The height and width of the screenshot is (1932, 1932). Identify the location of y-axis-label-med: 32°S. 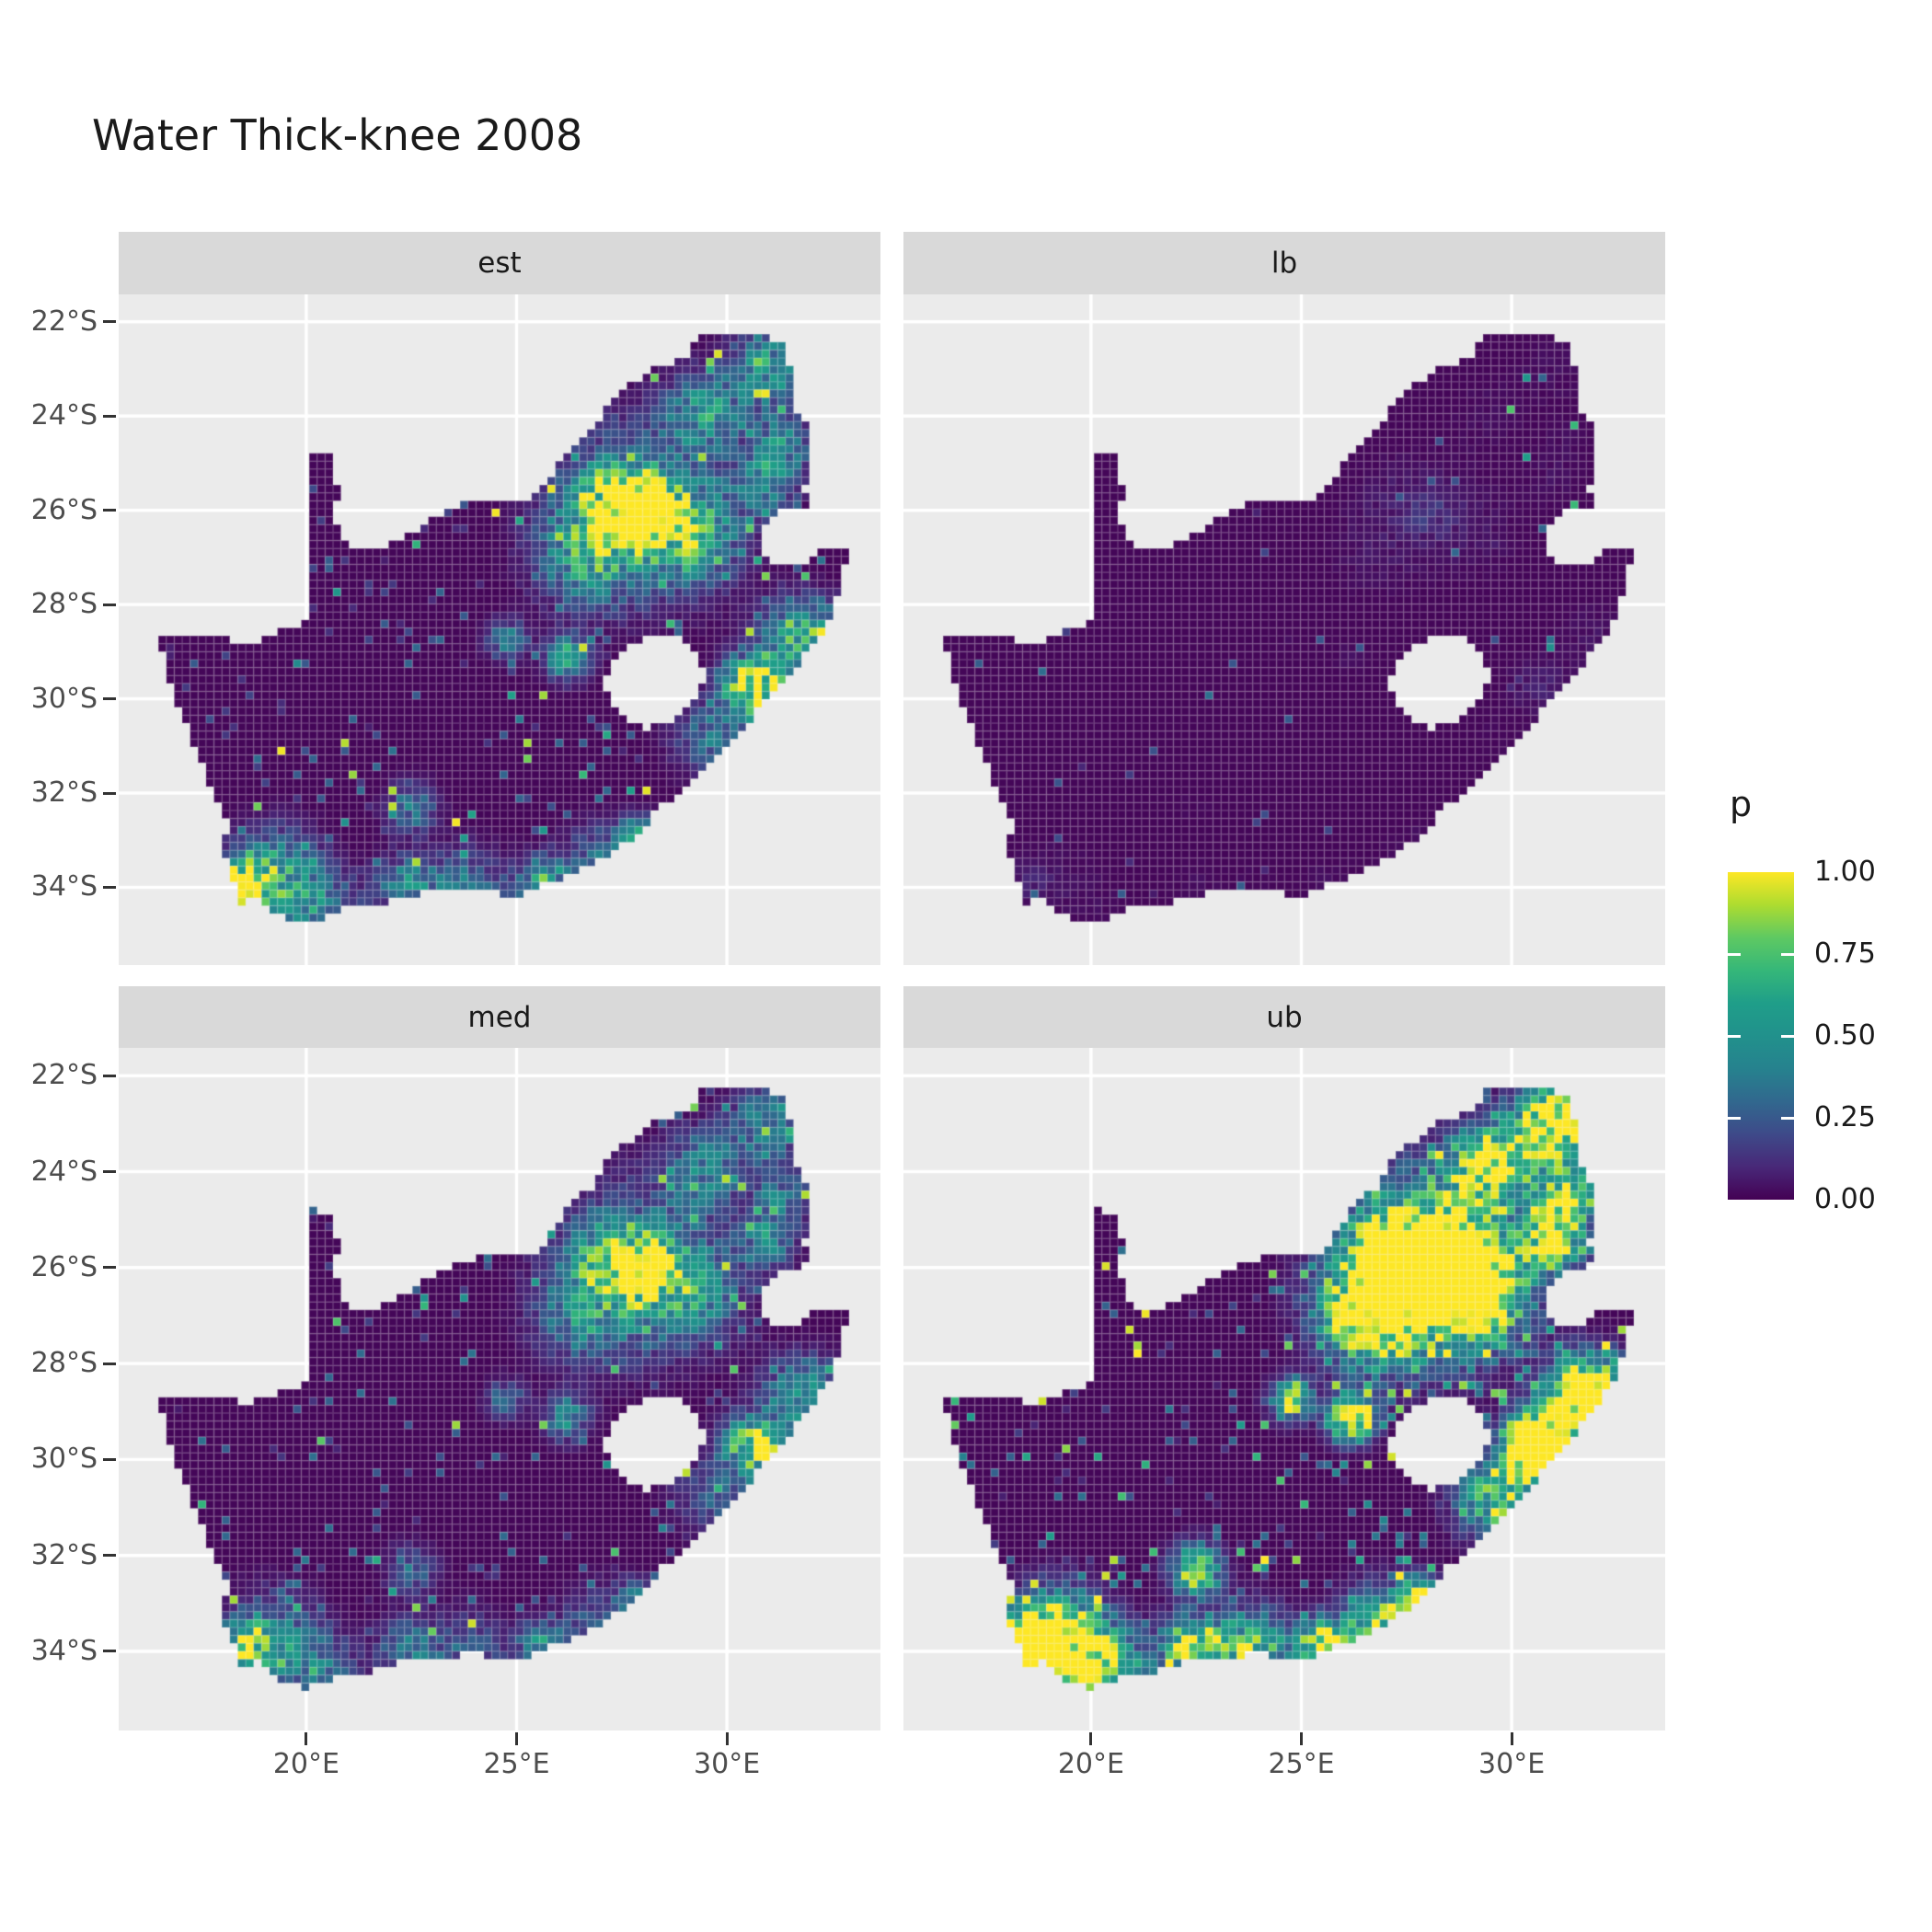
(64, 1554).